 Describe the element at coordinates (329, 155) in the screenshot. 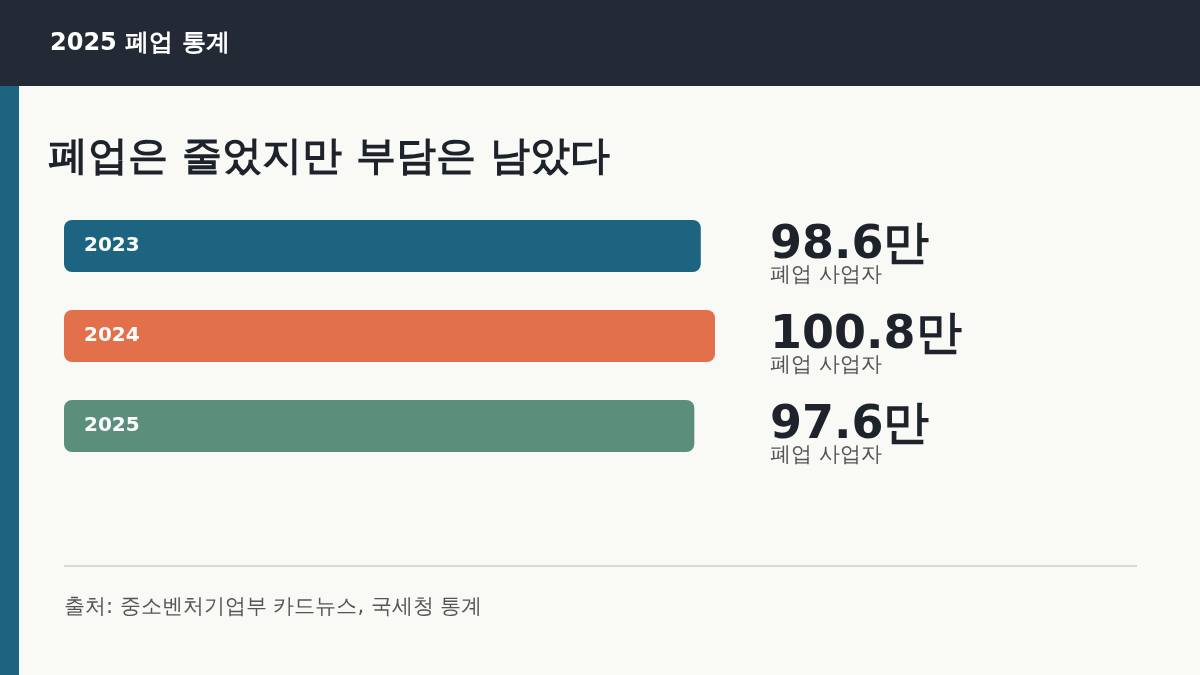

I see `chart-title: 폐업은 줄었지만 부담은 남았다` at that location.